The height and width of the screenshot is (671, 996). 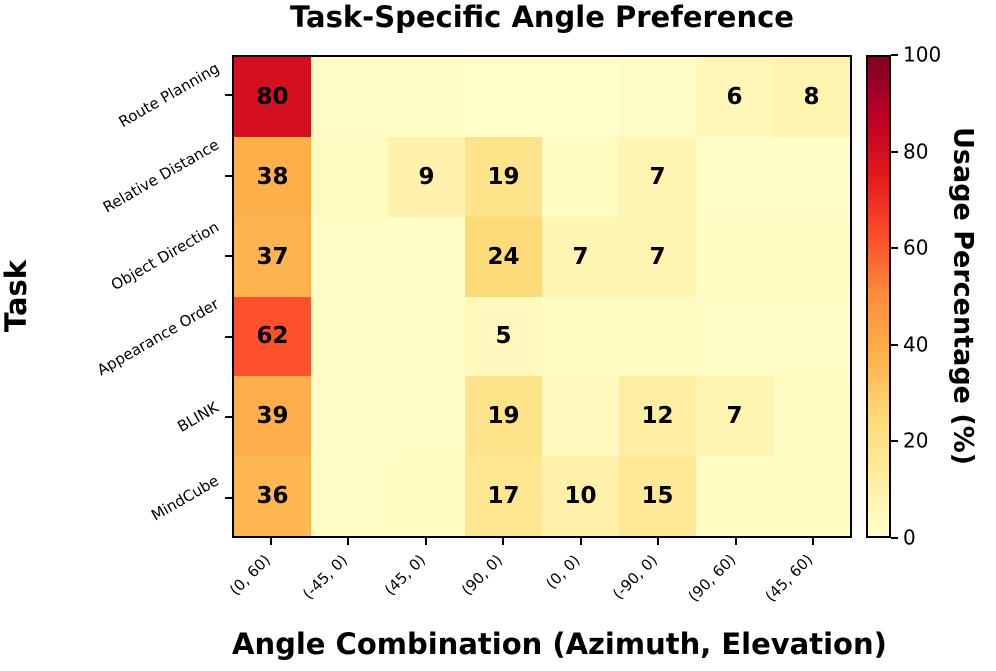 What do you see at coordinates (878, 296) in the screenshot?
I see `colorbar-gradient` at bounding box center [878, 296].